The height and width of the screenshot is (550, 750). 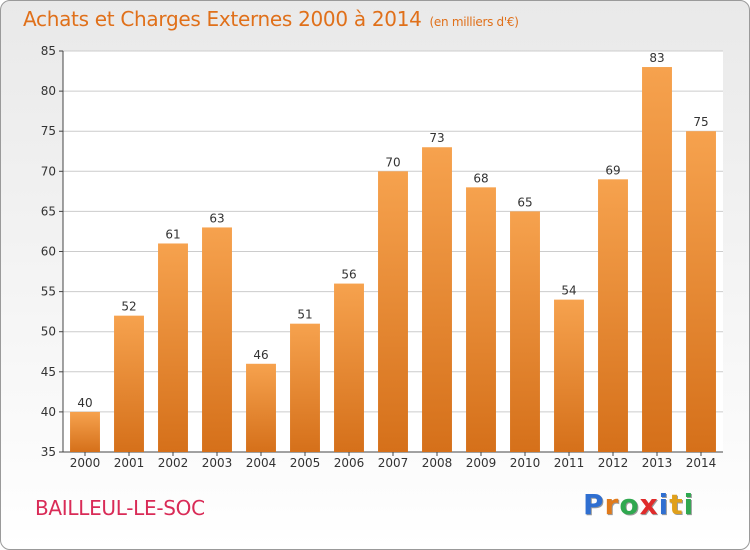 I want to click on logo-letter: P, so click(x=594, y=504).